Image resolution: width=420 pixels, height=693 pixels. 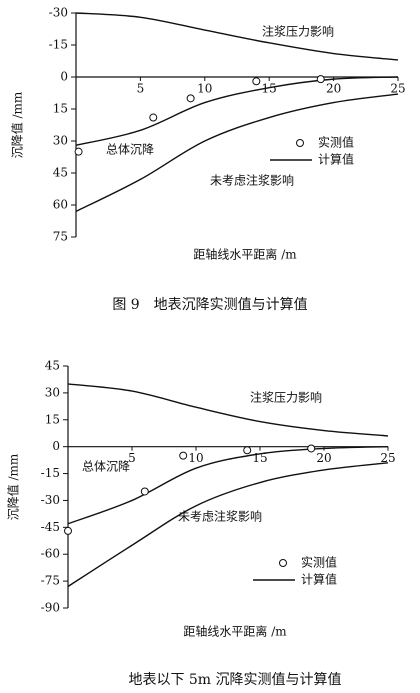 I want to click on y-tick-label: -90, so click(x=50, y=608).